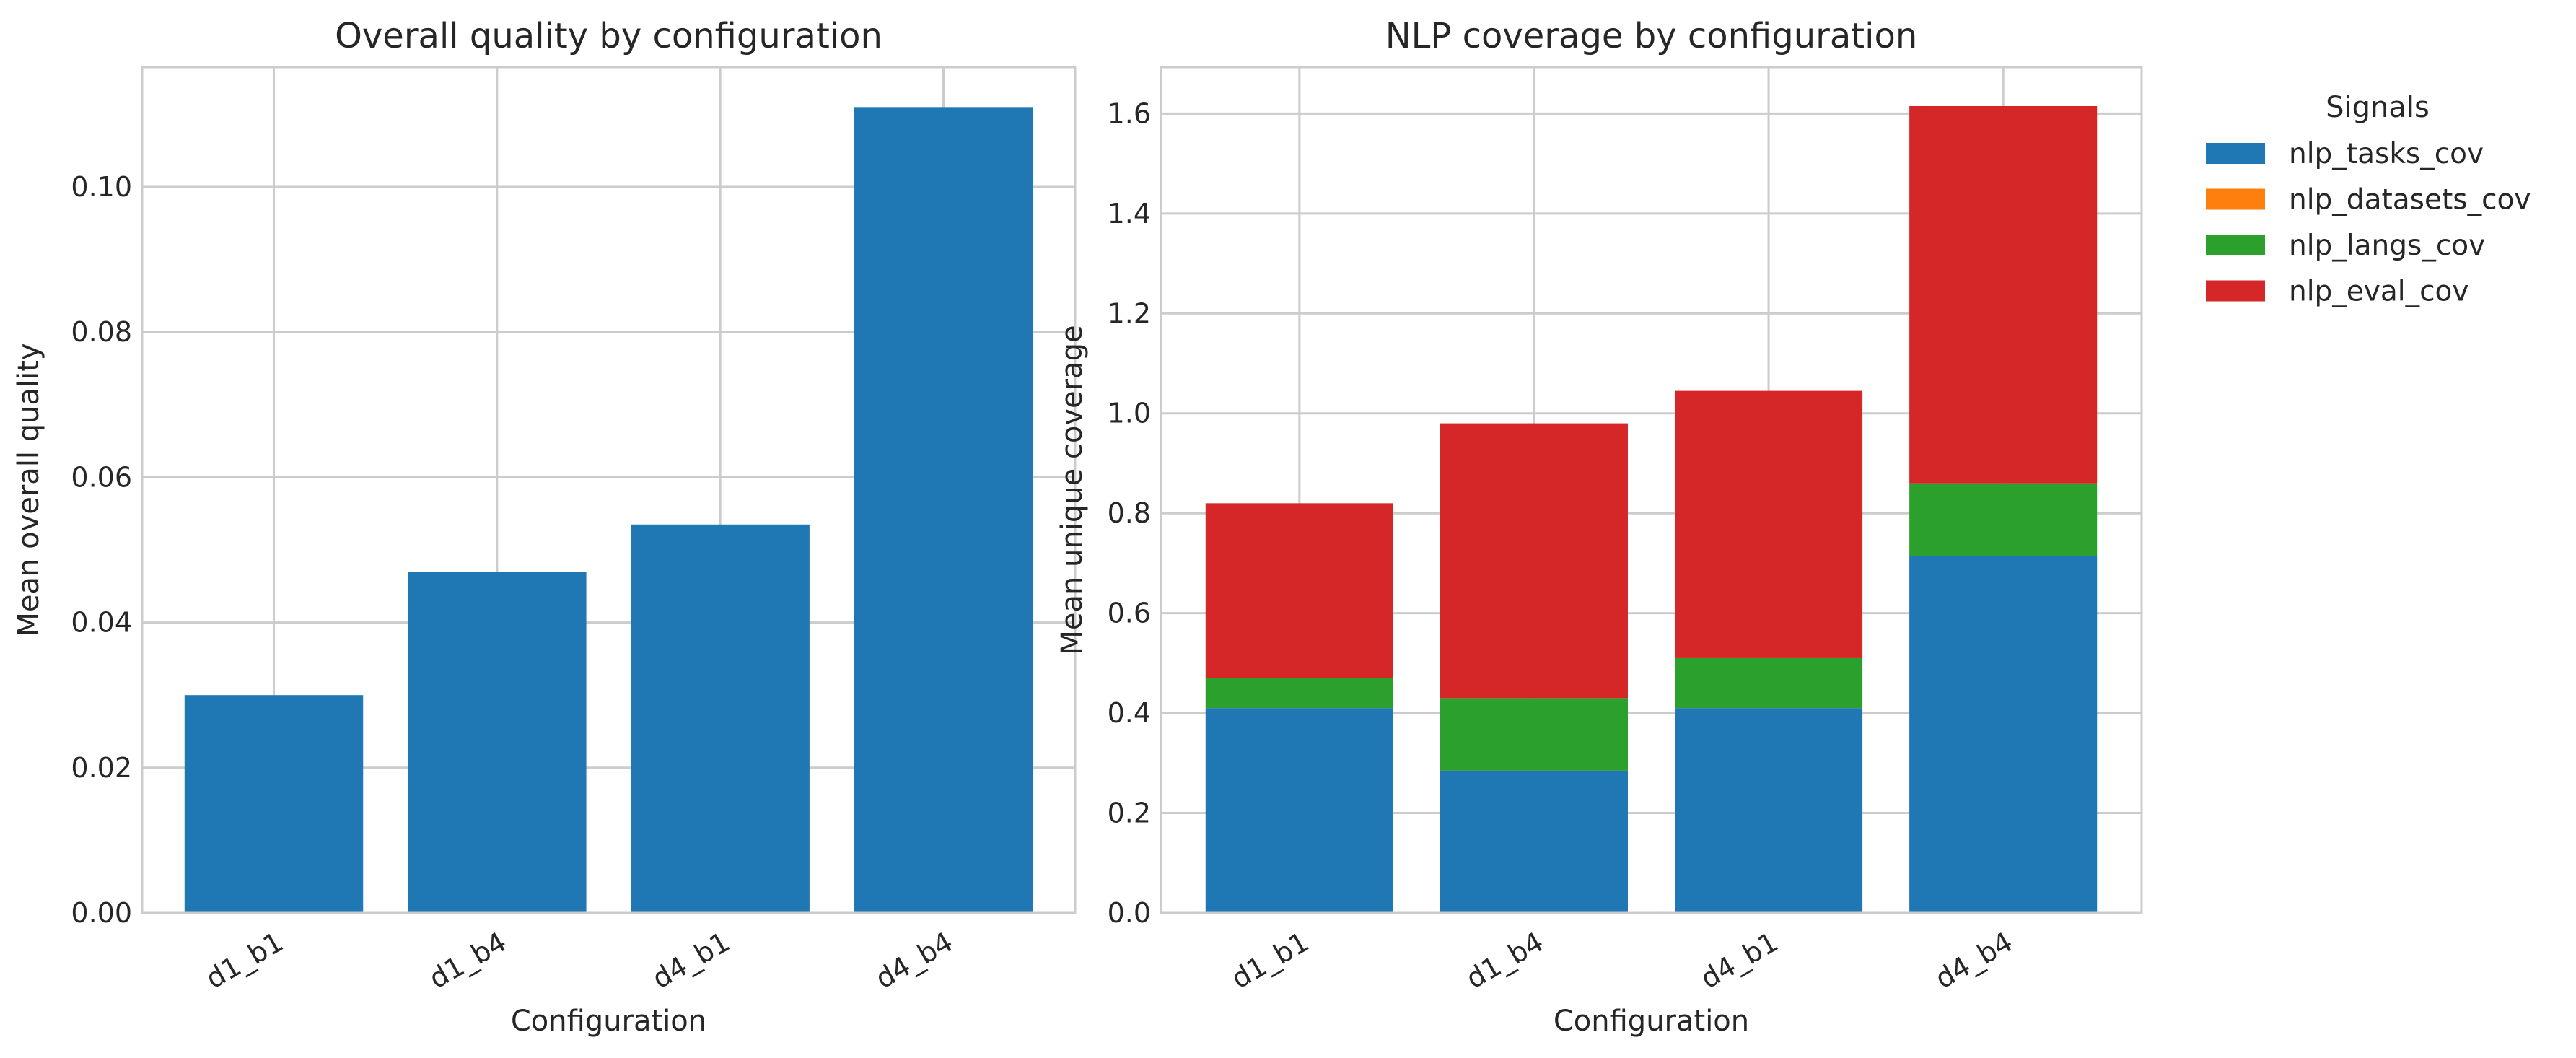 This screenshot has height=1058, width=2576. What do you see at coordinates (2003, 519) in the screenshot?
I see `bar-segment-nlp-langs-cov-d4-b4` at bounding box center [2003, 519].